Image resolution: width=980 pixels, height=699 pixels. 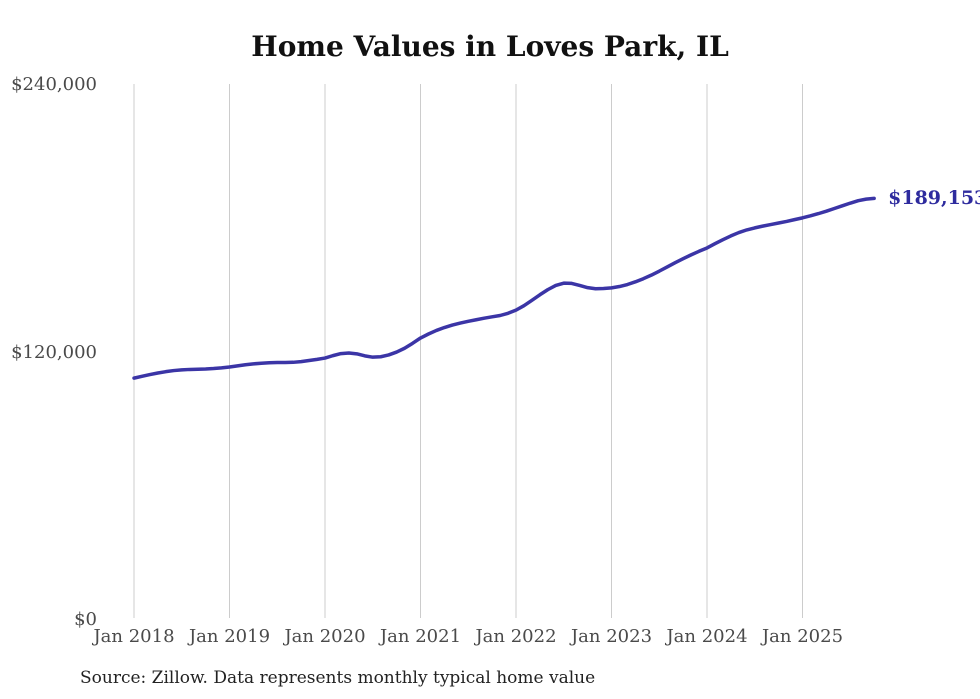 I want to click on x-axis-tick-label: Jan 2024, so click(x=707, y=636).